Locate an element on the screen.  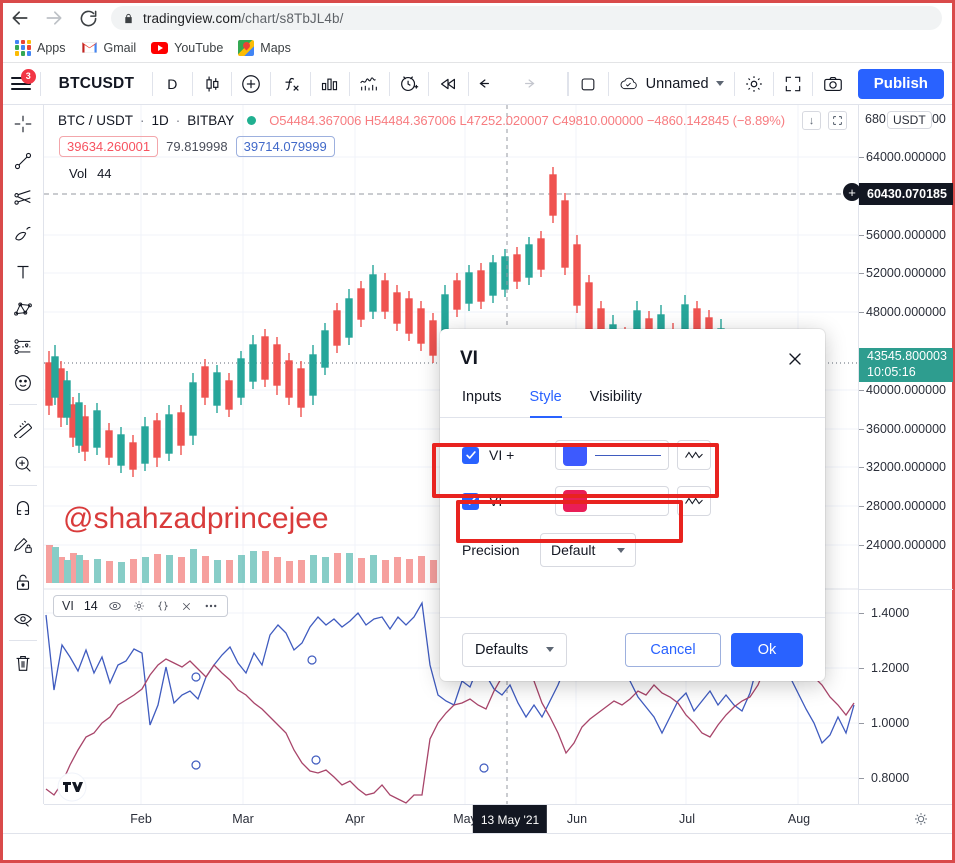
main-menu-button: 3 is located at coordinates (21, 84).